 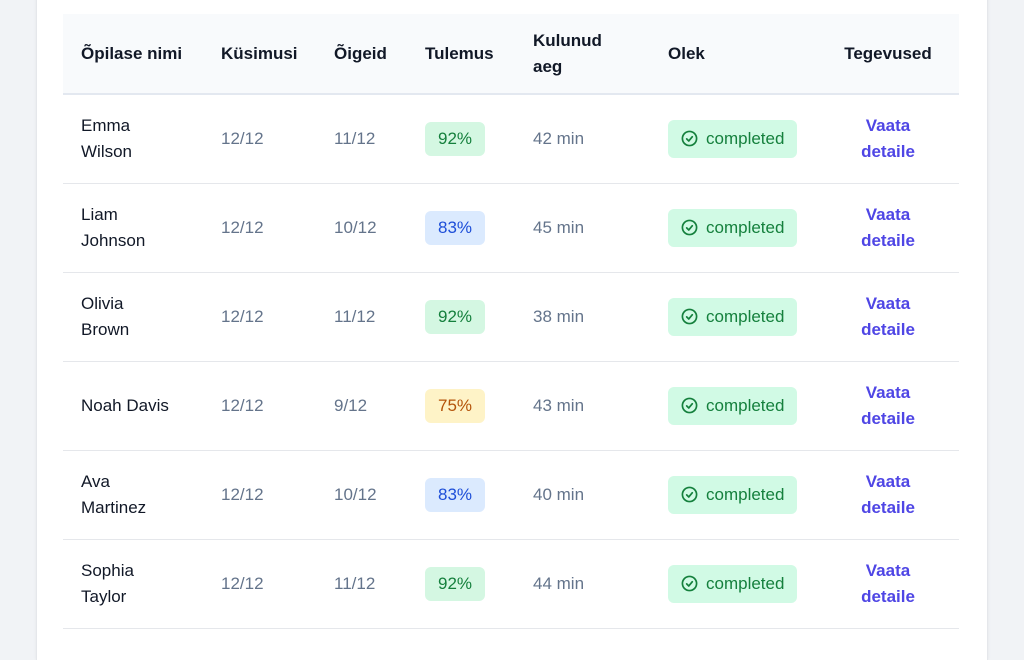 I want to click on time-cell: 38 min, so click(x=559, y=316).